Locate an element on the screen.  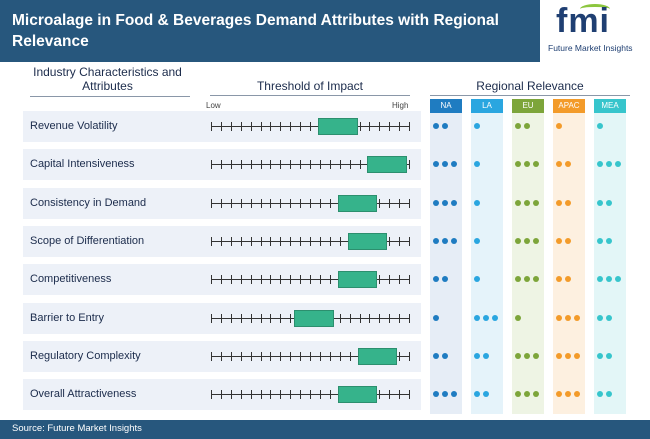
region-badge-na: NA is located at coordinates (446, 106).